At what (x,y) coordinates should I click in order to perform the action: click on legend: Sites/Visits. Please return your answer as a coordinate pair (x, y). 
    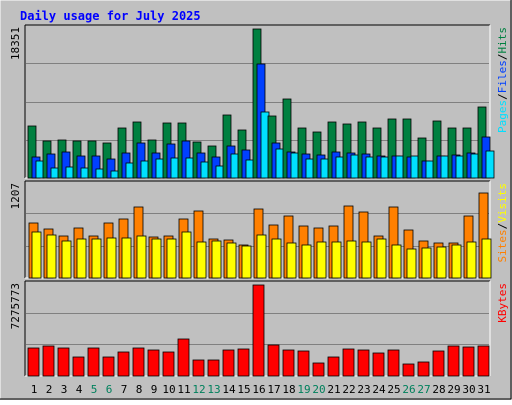
    Looking at the image, I should click on (502, 223).